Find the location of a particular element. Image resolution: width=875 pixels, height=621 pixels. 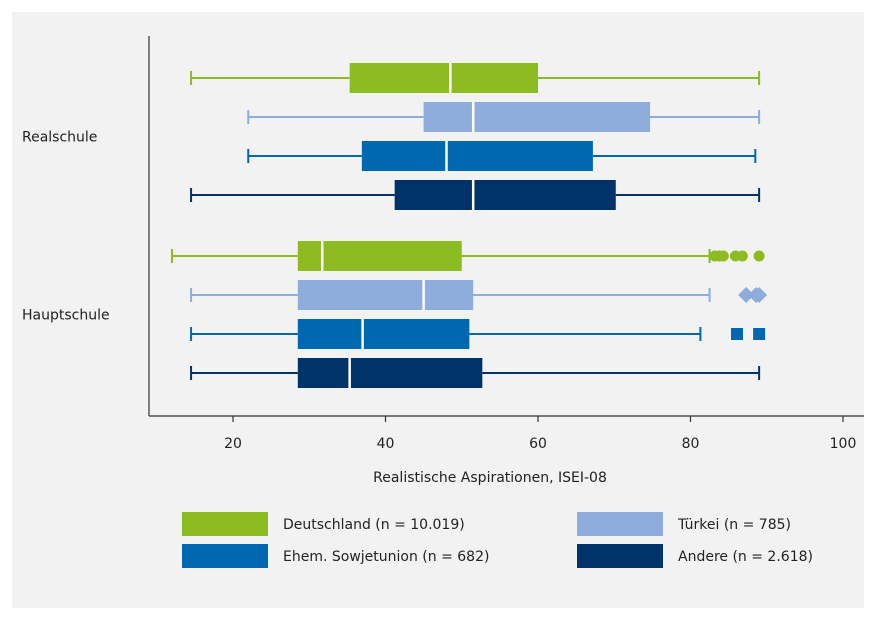

legend-label: Andere (n = 2.618) is located at coordinates (745, 557).